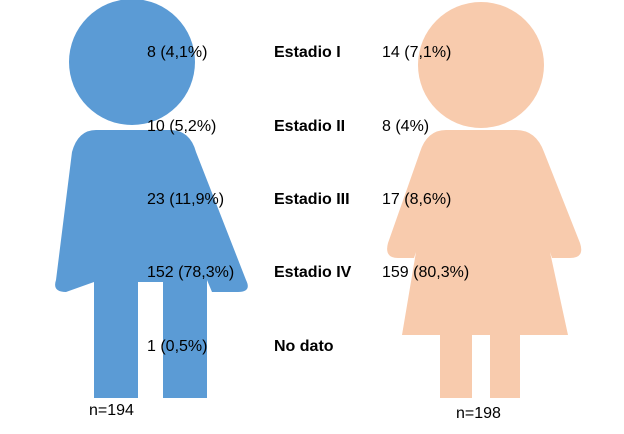 Image resolution: width=624 pixels, height=434 pixels. What do you see at coordinates (312, 199) in the screenshot?
I see `stage-label: Estadio III` at bounding box center [312, 199].